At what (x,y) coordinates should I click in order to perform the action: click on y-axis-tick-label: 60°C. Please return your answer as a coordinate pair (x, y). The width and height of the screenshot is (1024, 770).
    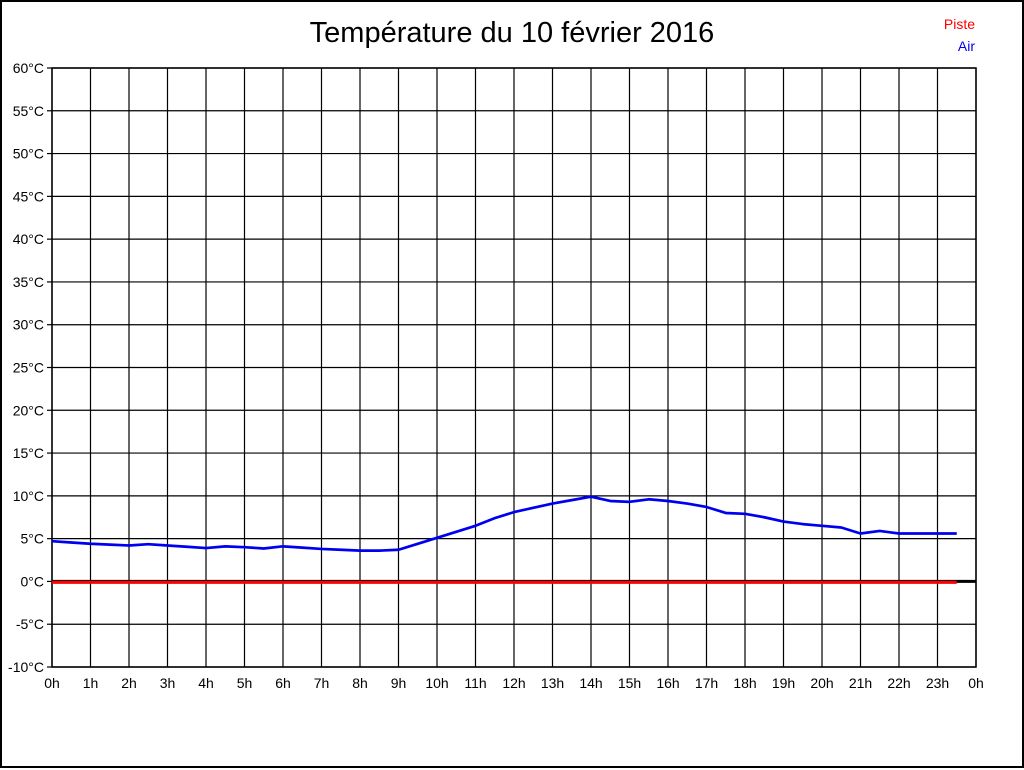
    Looking at the image, I should click on (28, 68).